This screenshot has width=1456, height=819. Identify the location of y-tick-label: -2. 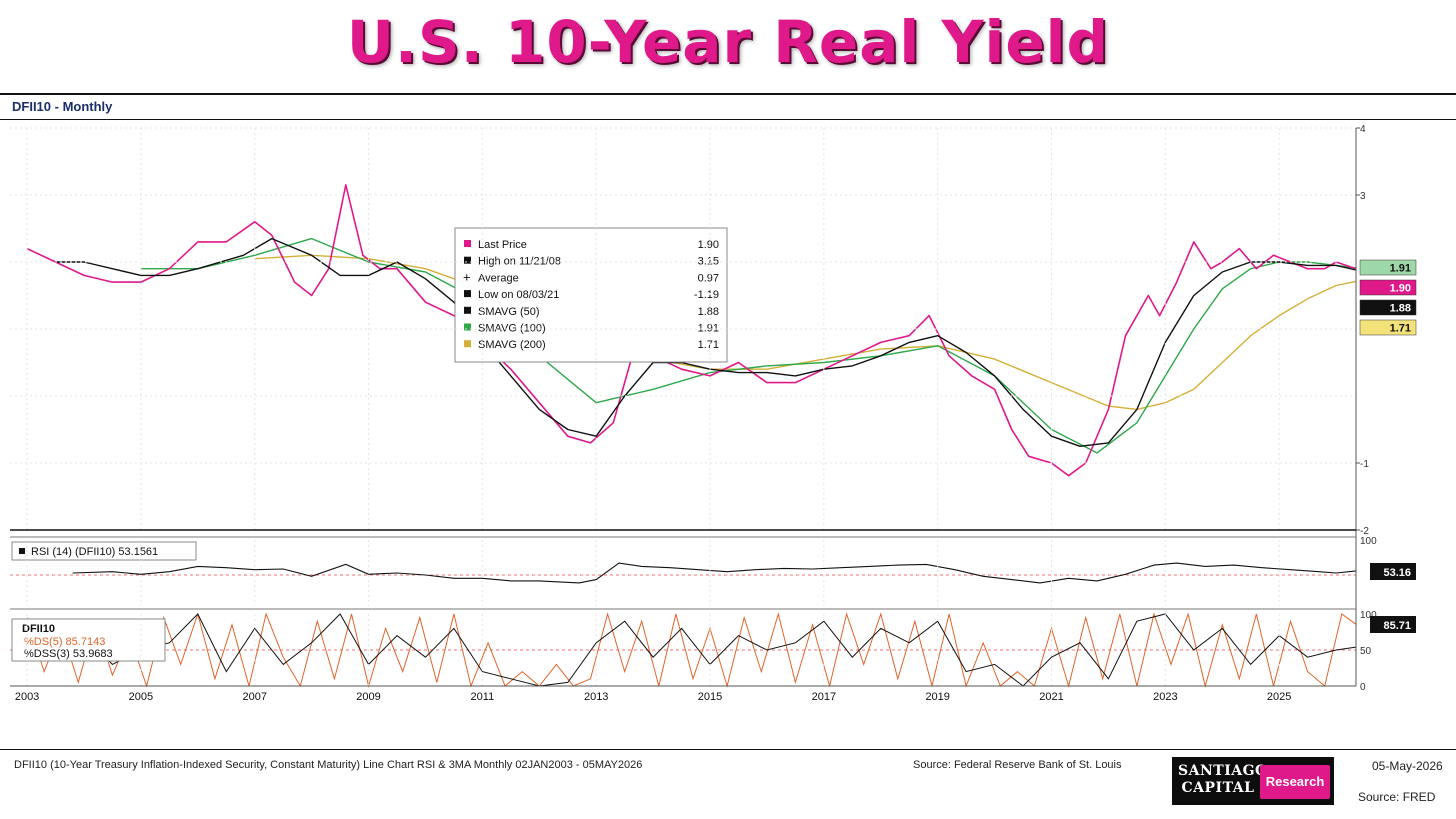
(1364, 531).